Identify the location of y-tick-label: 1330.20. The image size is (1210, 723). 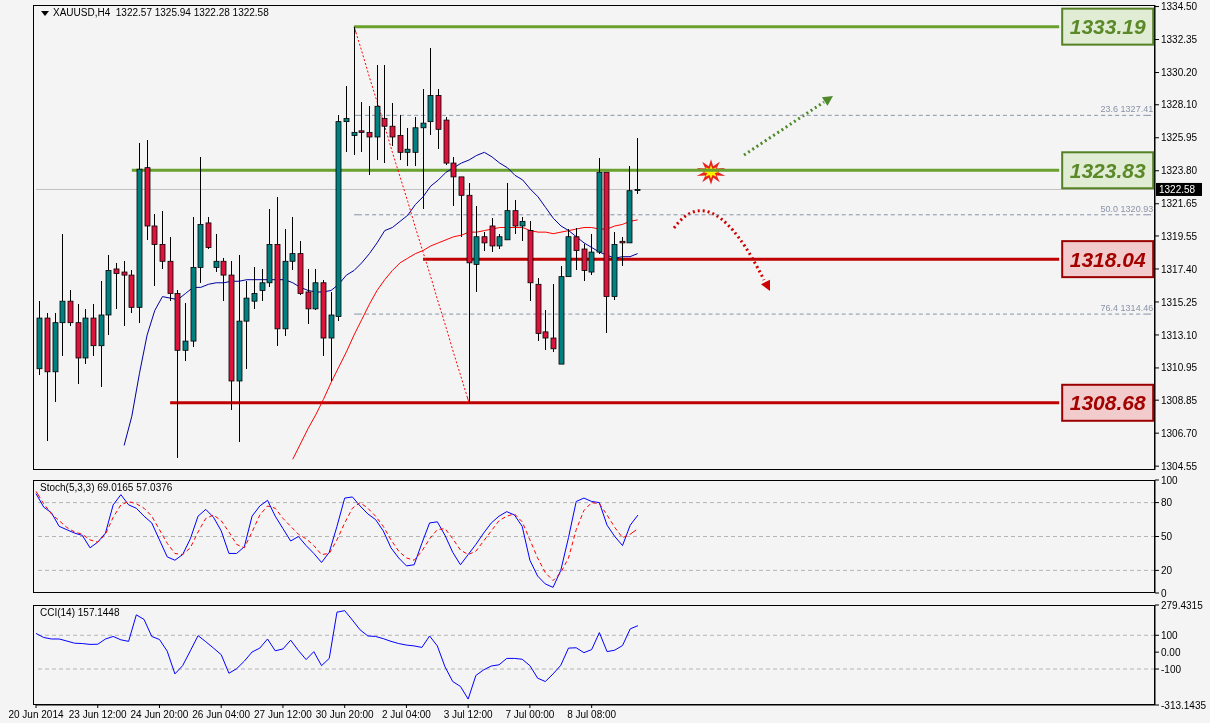
(1179, 73).